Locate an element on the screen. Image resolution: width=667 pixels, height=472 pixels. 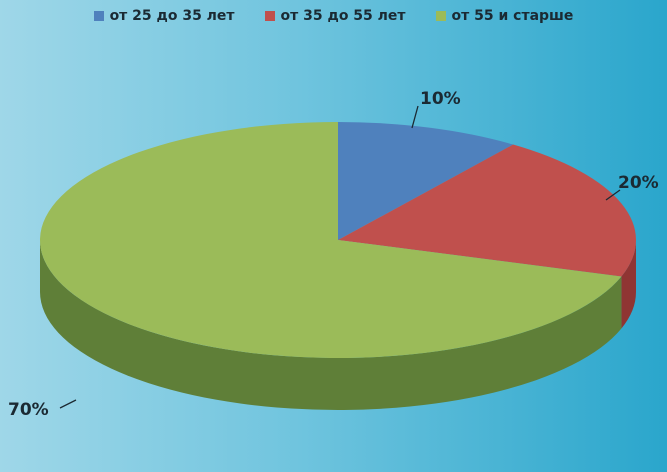
leader-line-55-plus is located at coordinates (68, 404).